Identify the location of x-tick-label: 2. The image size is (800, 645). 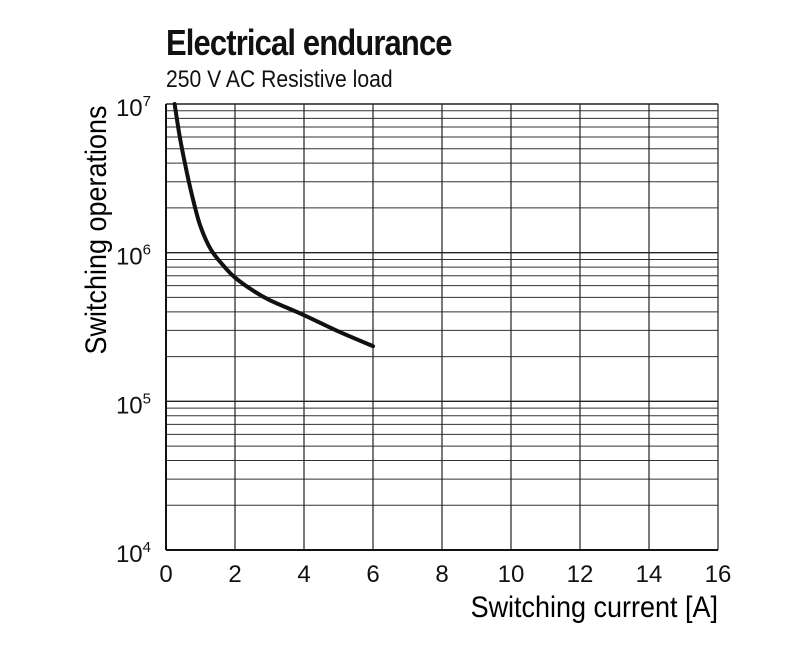
(234, 574).